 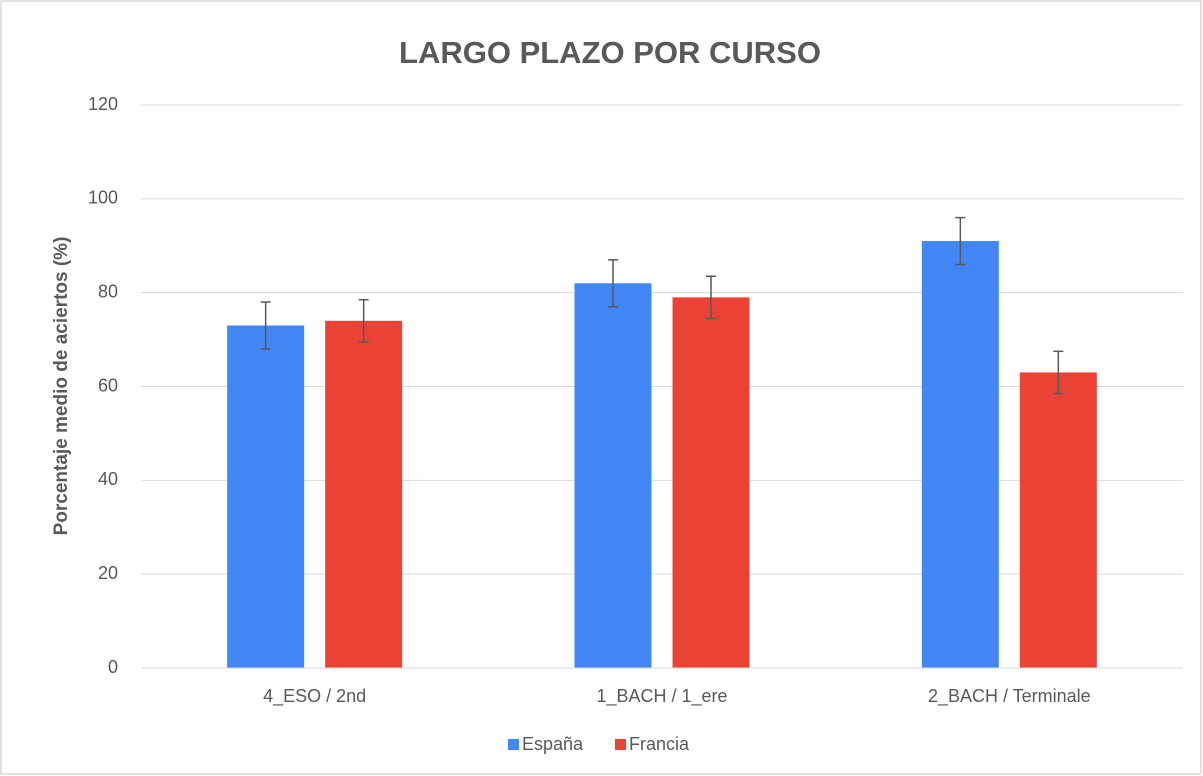 What do you see at coordinates (108, 479) in the screenshot?
I see `y-tick-label: 40` at bounding box center [108, 479].